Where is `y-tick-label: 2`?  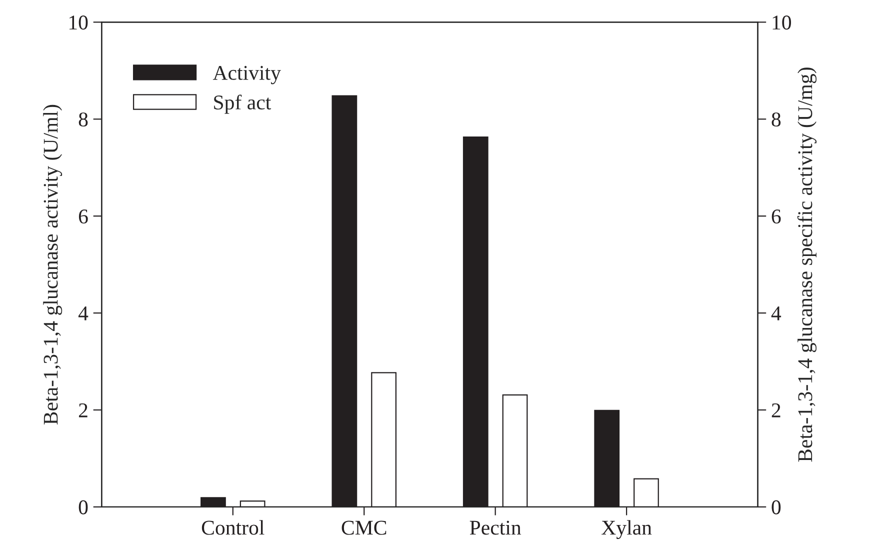 y-tick-label: 2 is located at coordinates (83, 410).